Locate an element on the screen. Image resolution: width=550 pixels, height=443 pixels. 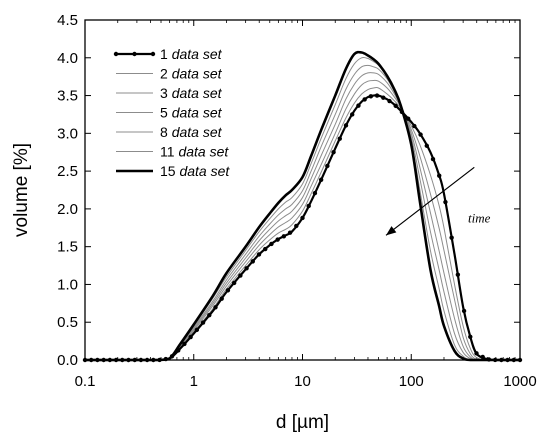
legend-label: 15 data set is located at coordinates (195, 171).